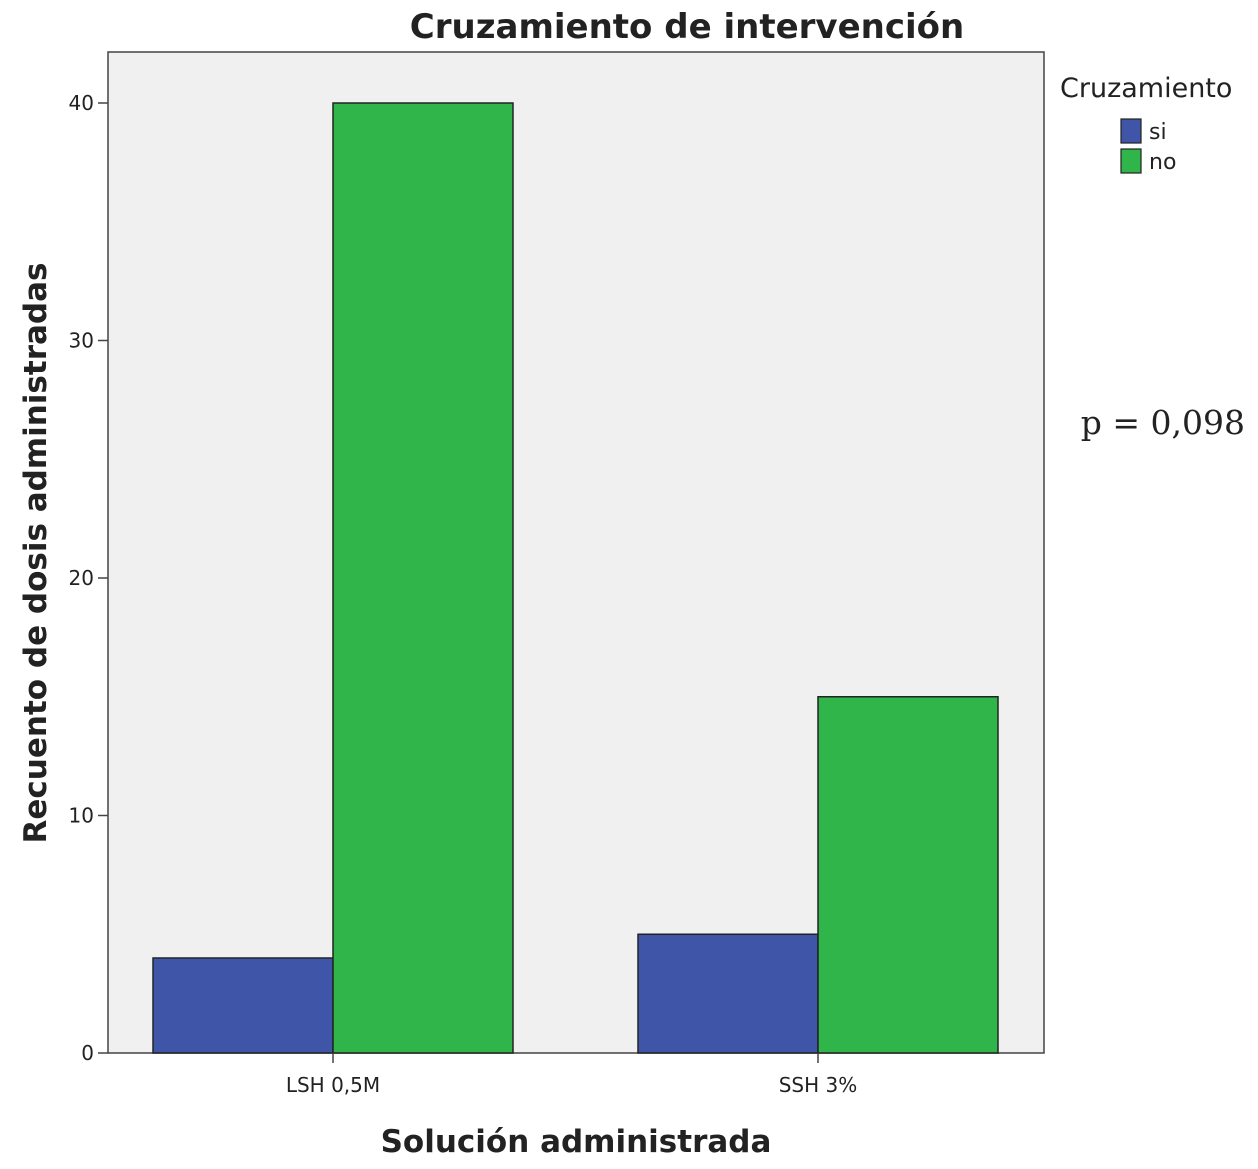 This screenshot has width=1258, height=1169. Describe the element at coordinates (687, 27) in the screenshot. I see `chart-title: Cruzamiento de intervención` at that location.